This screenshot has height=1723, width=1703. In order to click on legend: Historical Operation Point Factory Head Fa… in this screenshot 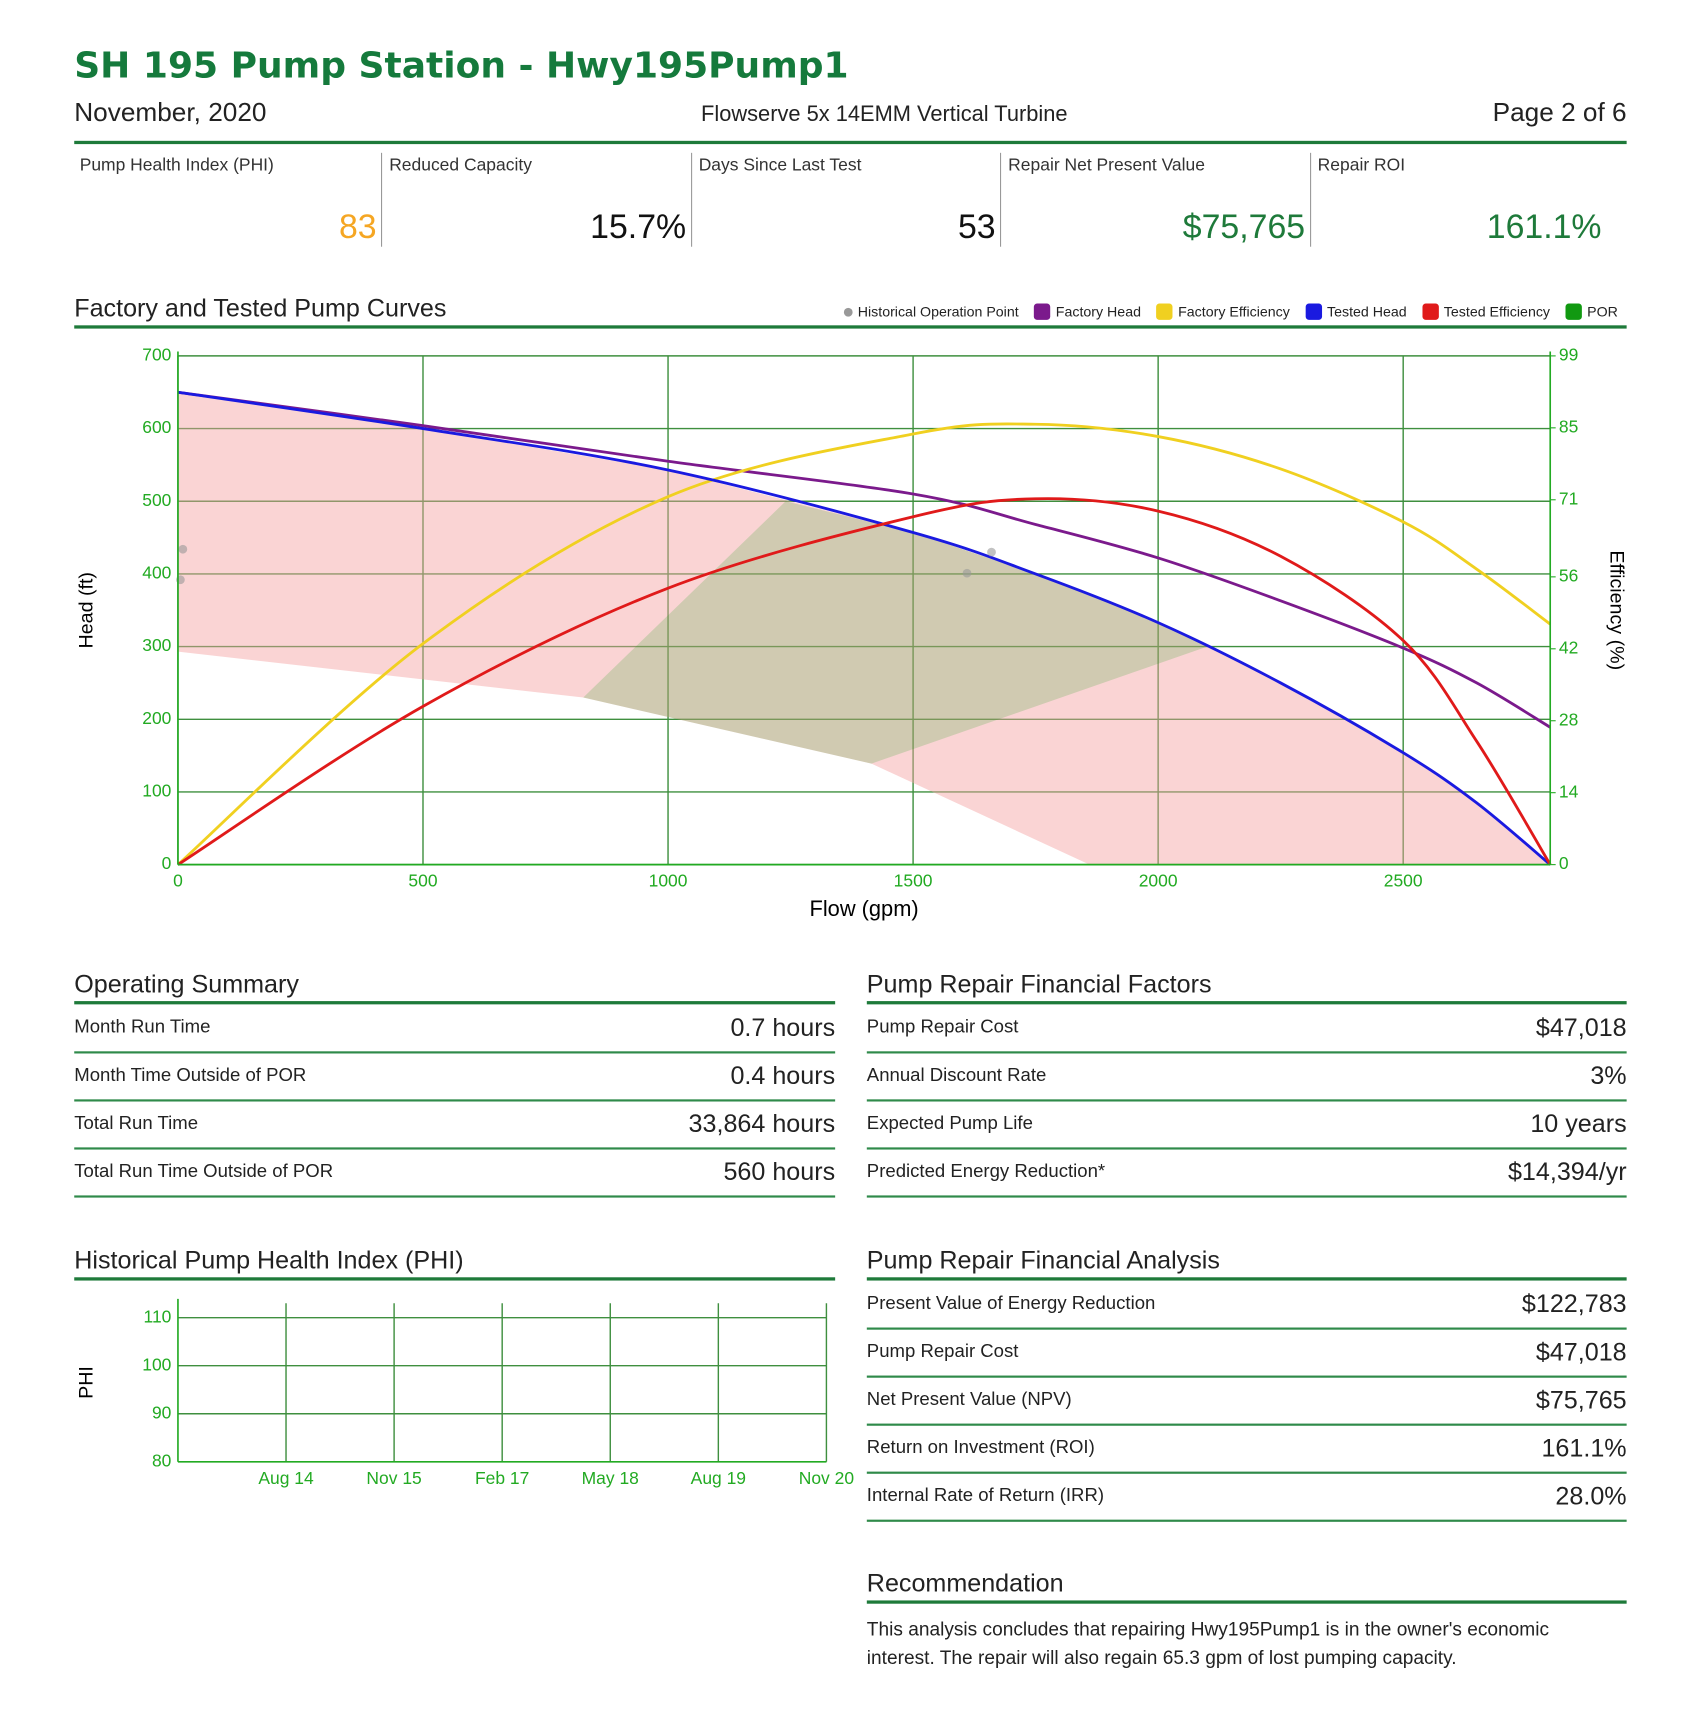, I will do `click(1230, 311)`.